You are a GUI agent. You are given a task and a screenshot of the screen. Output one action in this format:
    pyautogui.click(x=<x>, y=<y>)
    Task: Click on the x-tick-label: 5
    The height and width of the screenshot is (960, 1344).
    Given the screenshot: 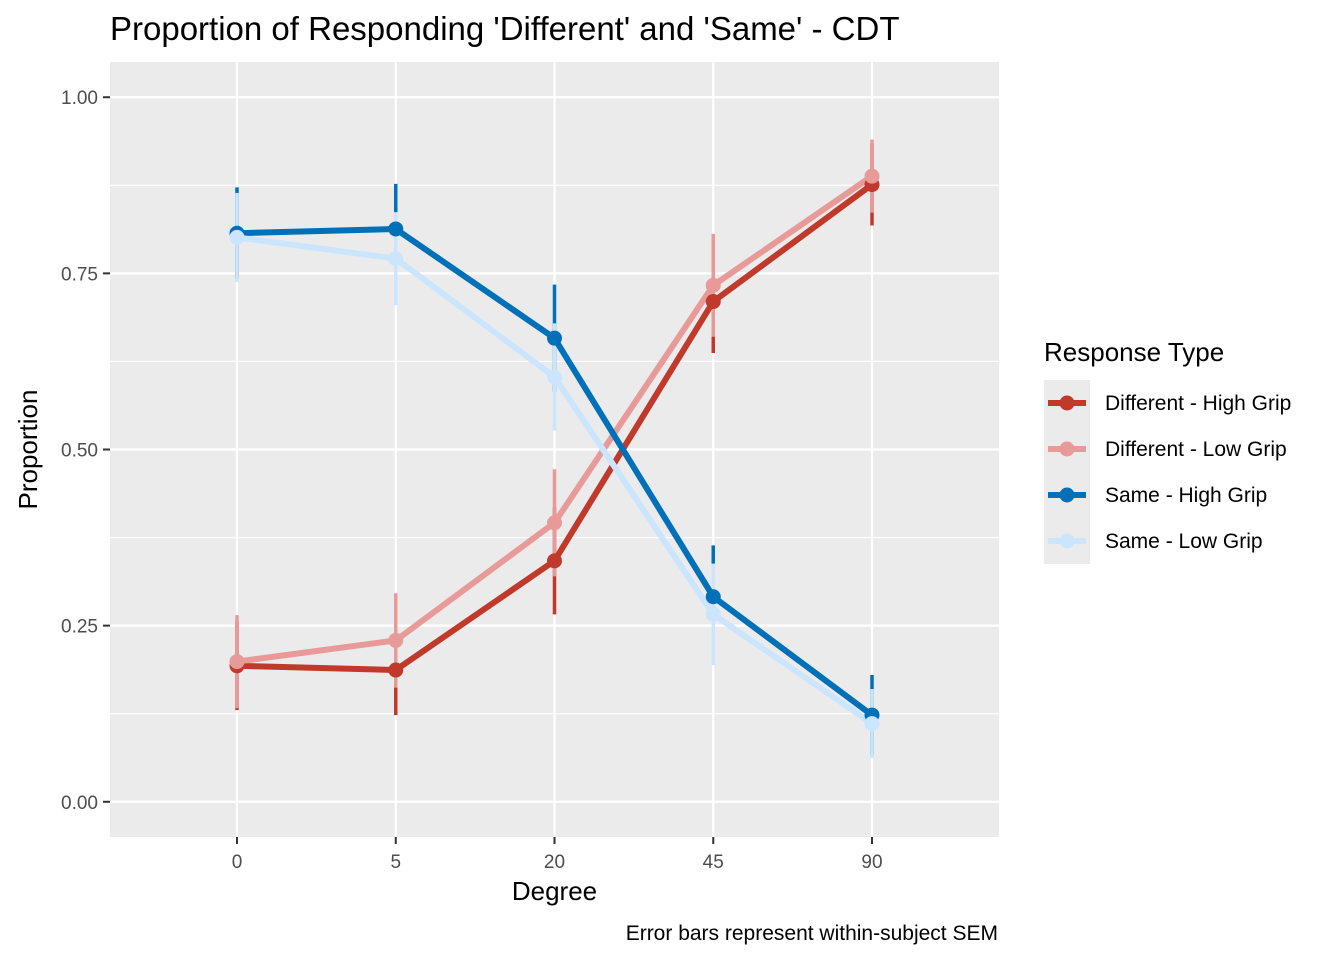 What is the action you would take?
    pyautogui.click(x=395, y=862)
    